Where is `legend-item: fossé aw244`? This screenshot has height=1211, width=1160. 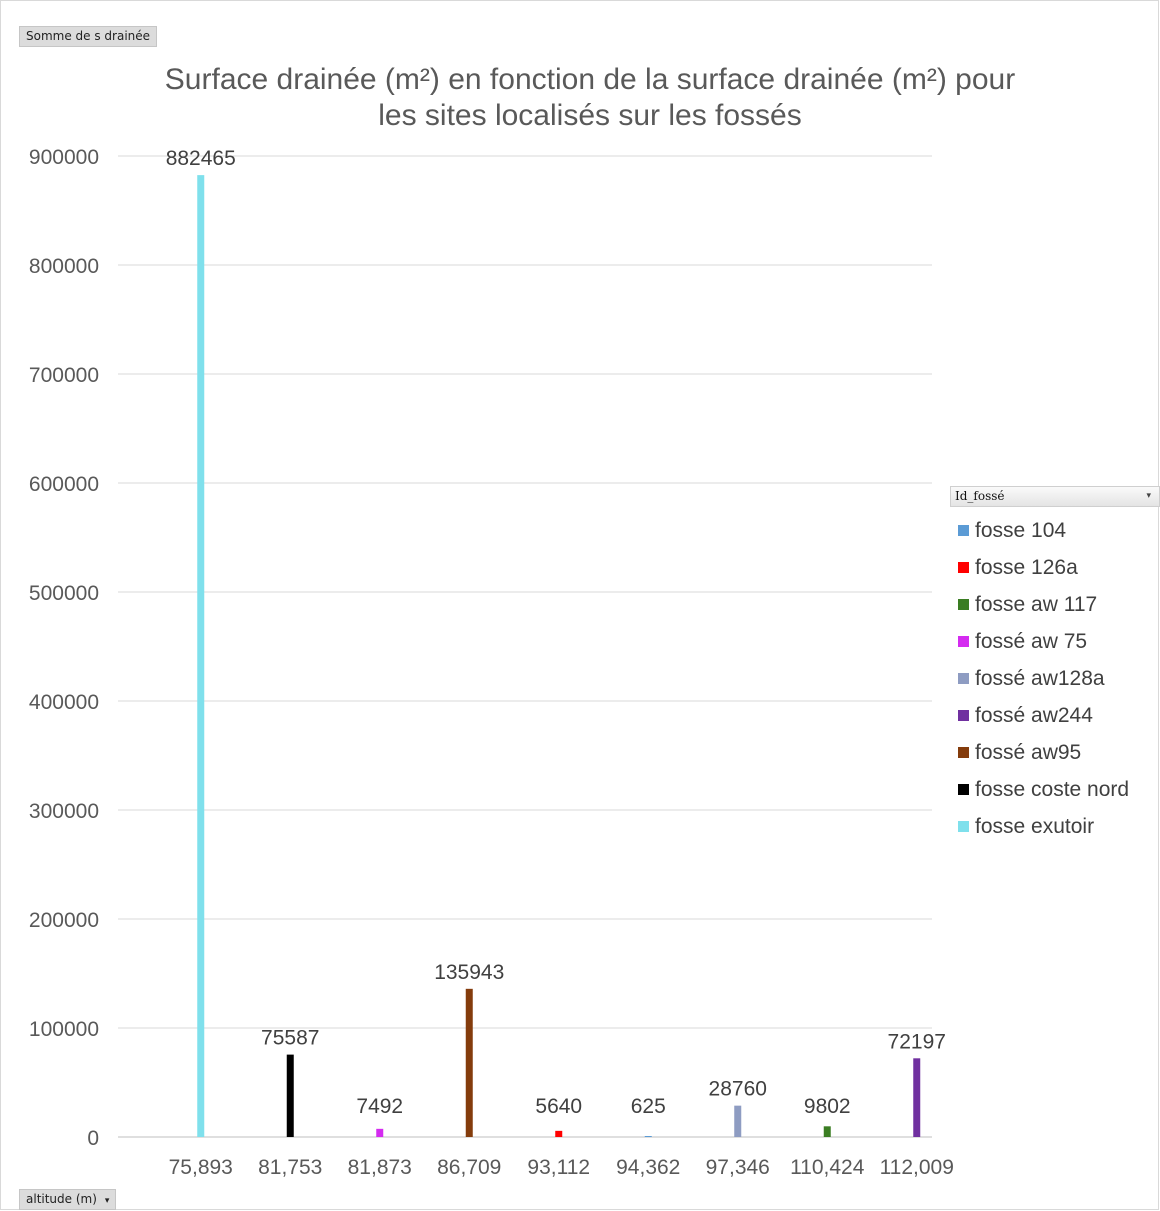 legend-item: fossé aw244 is located at coordinates (1043, 715).